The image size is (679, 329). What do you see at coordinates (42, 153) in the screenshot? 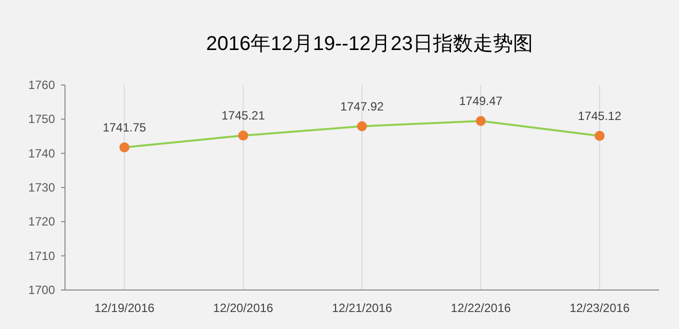
I see `y-tick-label: 1740` at bounding box center [42, 153].